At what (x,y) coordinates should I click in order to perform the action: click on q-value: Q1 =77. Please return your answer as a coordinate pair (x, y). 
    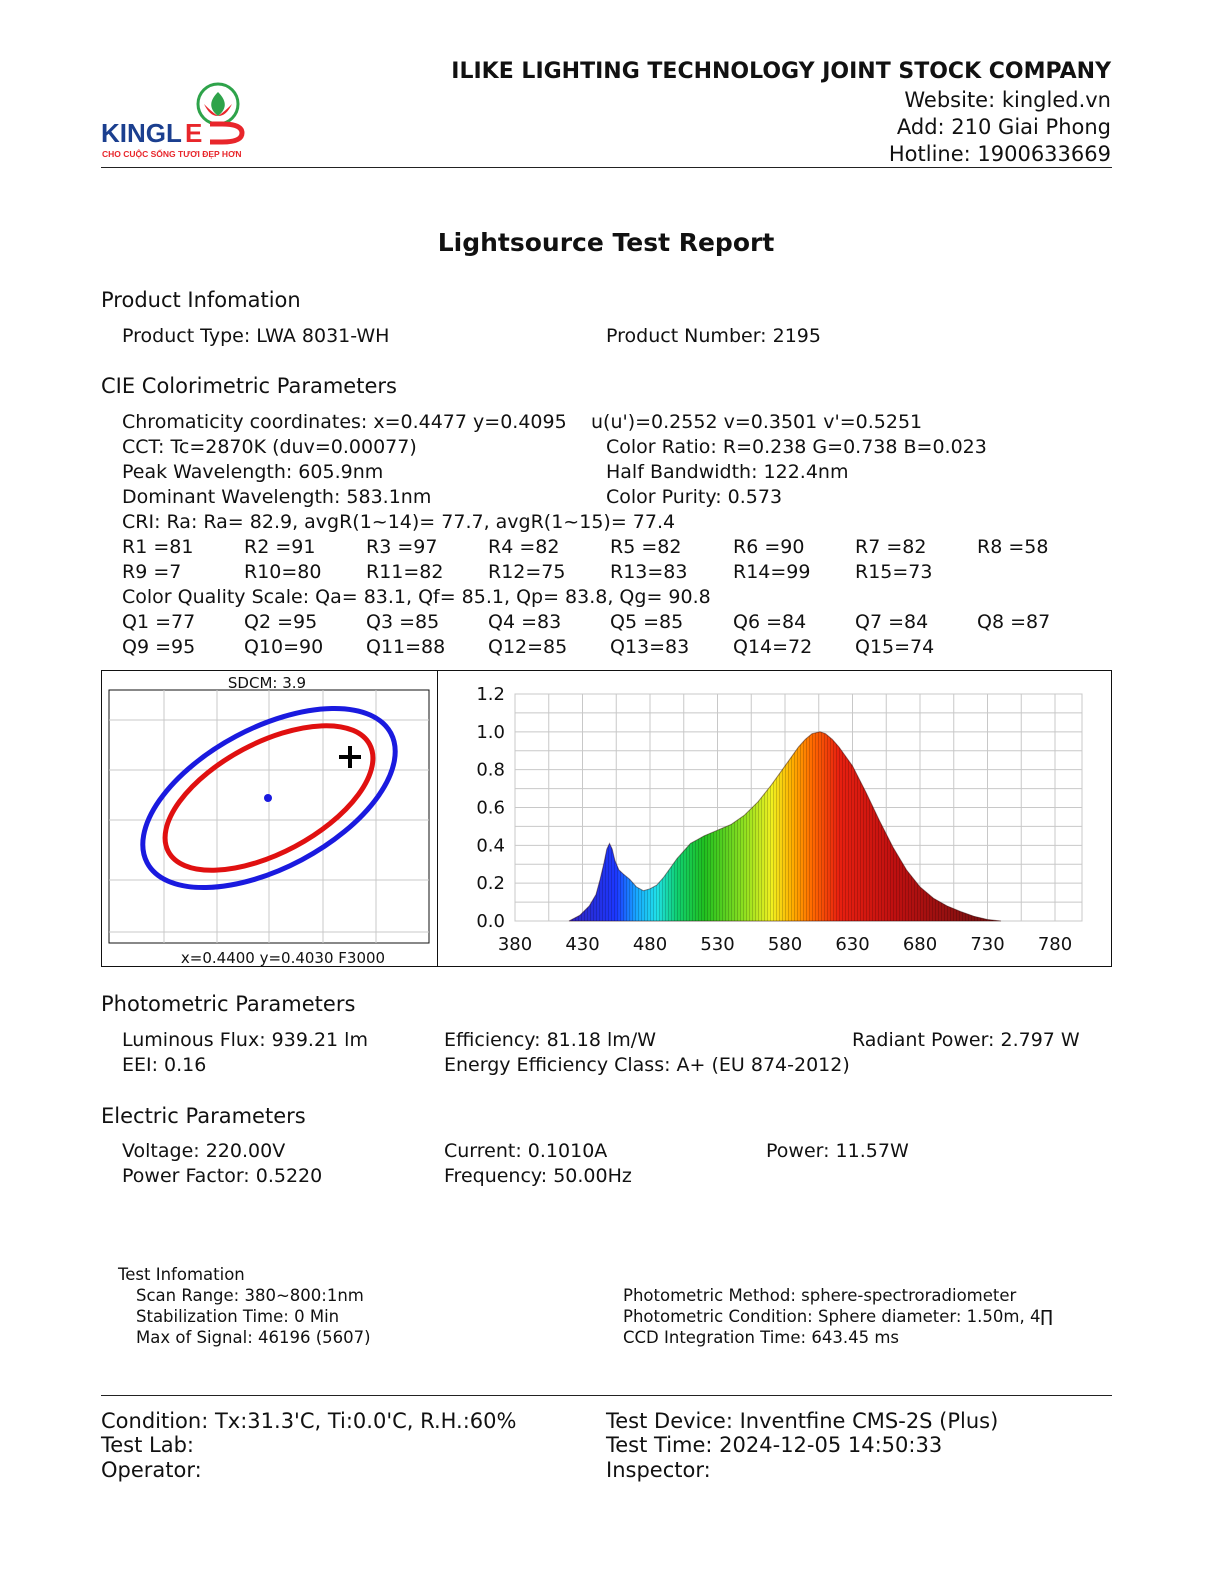
    Looking at the image, I should click on (159, 622).